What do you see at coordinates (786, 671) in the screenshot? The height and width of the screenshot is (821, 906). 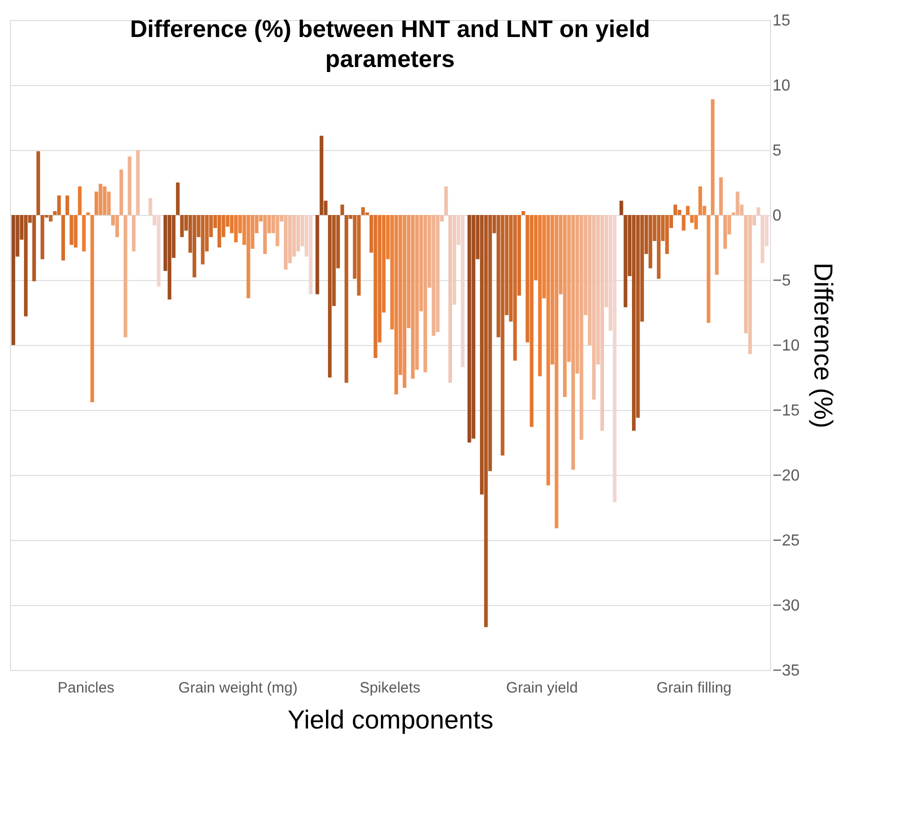 I see `y-tick-label: −35` at bounding box center [786, 671].